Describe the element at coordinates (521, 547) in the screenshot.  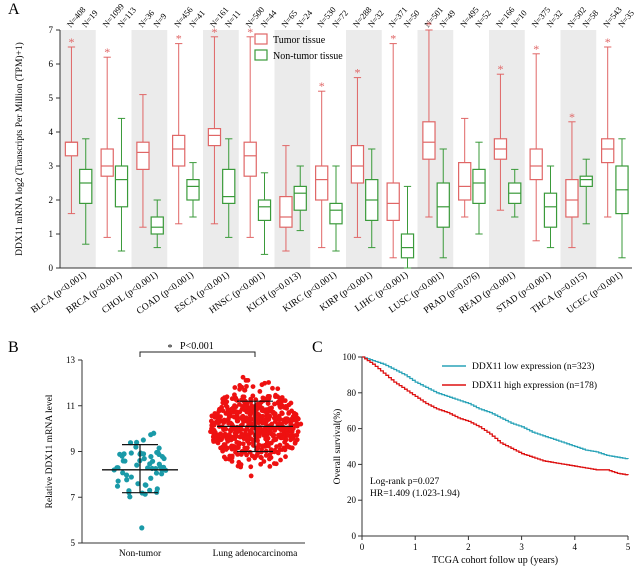
I see `x-tick-label: 3` at that location.